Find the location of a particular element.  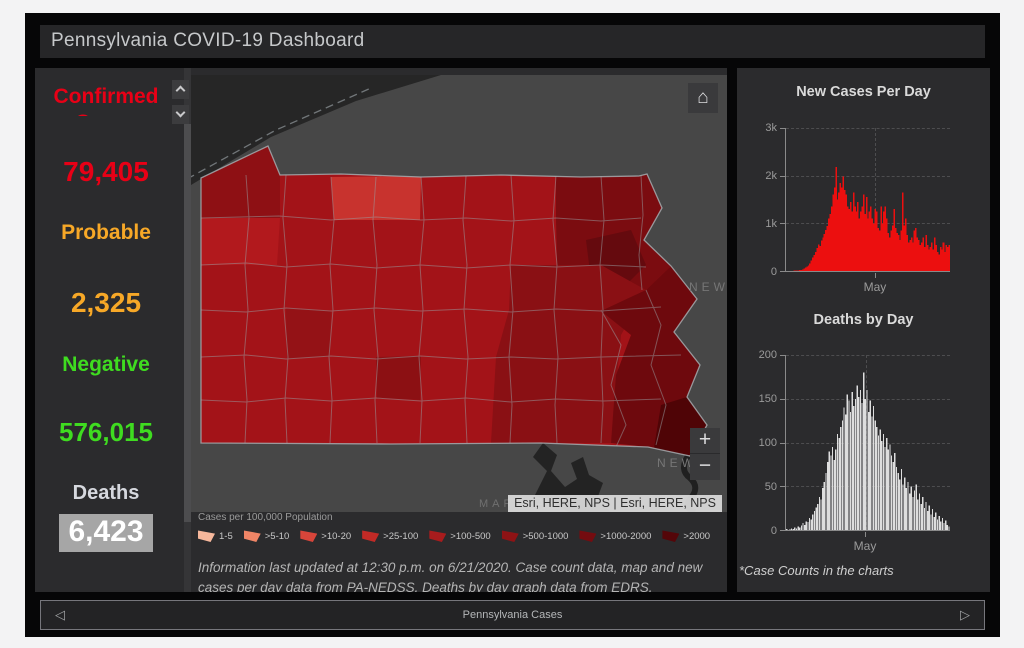

page-title: Pennsylvania COVID-19 Dashboard is located at coordinates (208, 40).